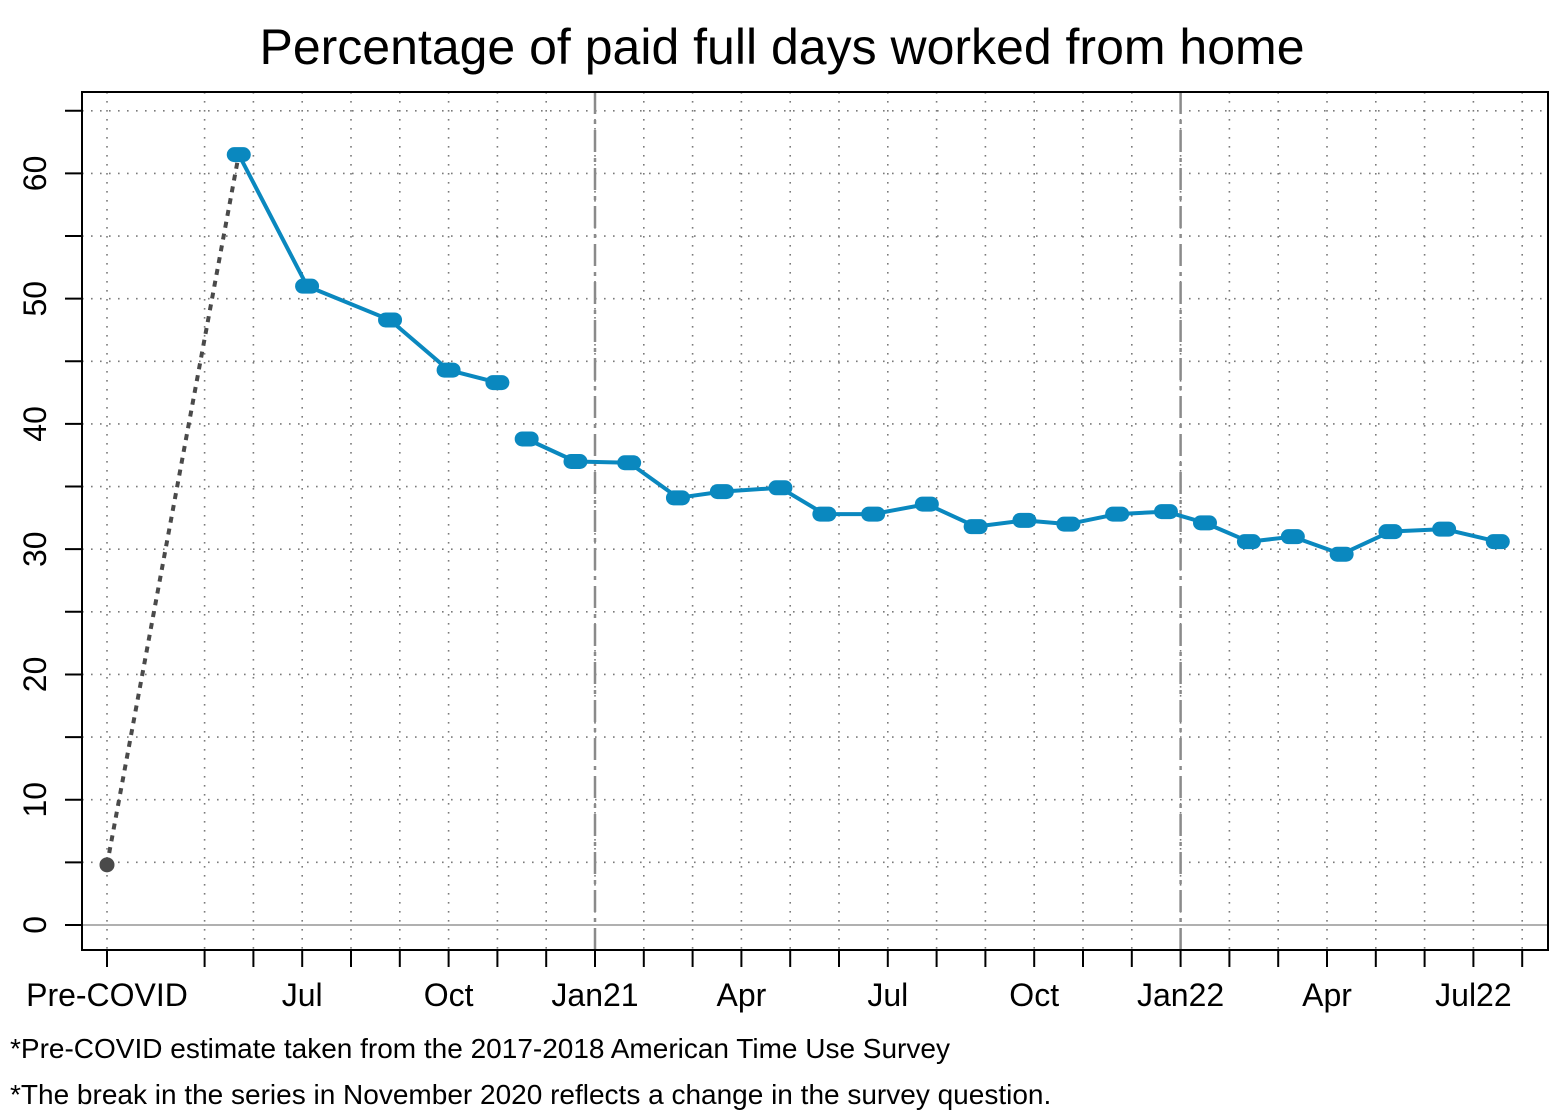 This screenshot has height=1120, width=1564. I want to click on y-tick-label: 20, so click(35, 675).